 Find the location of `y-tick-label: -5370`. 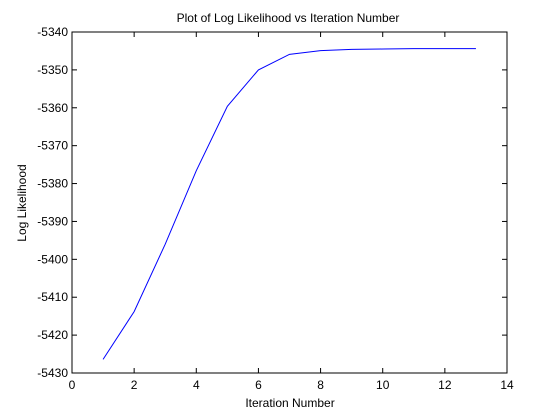

y-tick-label: -5370 is located at coordinates (52, 146).